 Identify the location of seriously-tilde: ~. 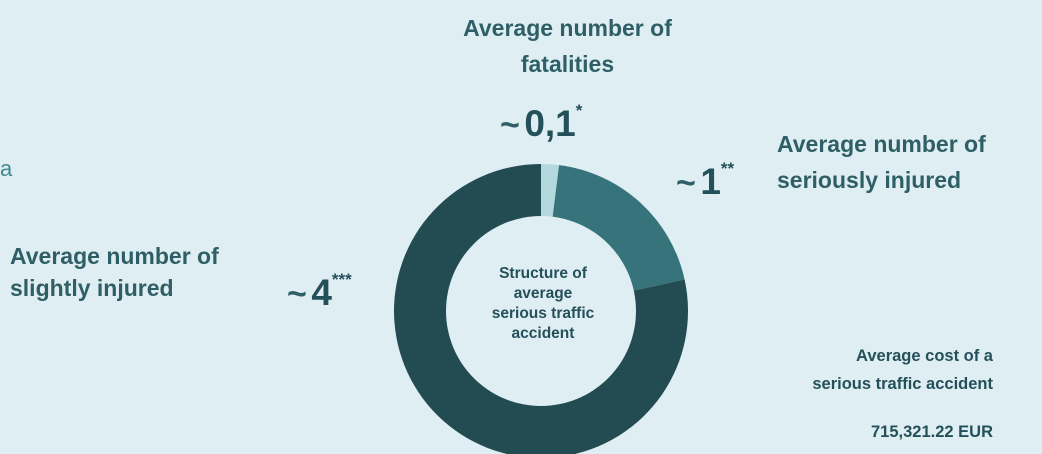
(686, 183).